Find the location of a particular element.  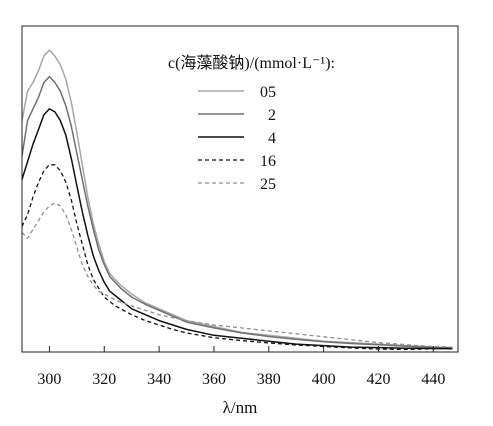

legend: c(海藻酸钠)/(mmol·L⁻¹): 05 2 4 16 25 is located at coordinates (251, 123).